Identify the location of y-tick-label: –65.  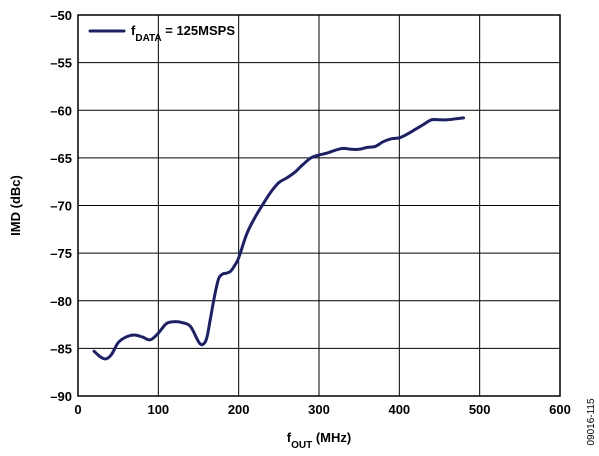
(61, 158).